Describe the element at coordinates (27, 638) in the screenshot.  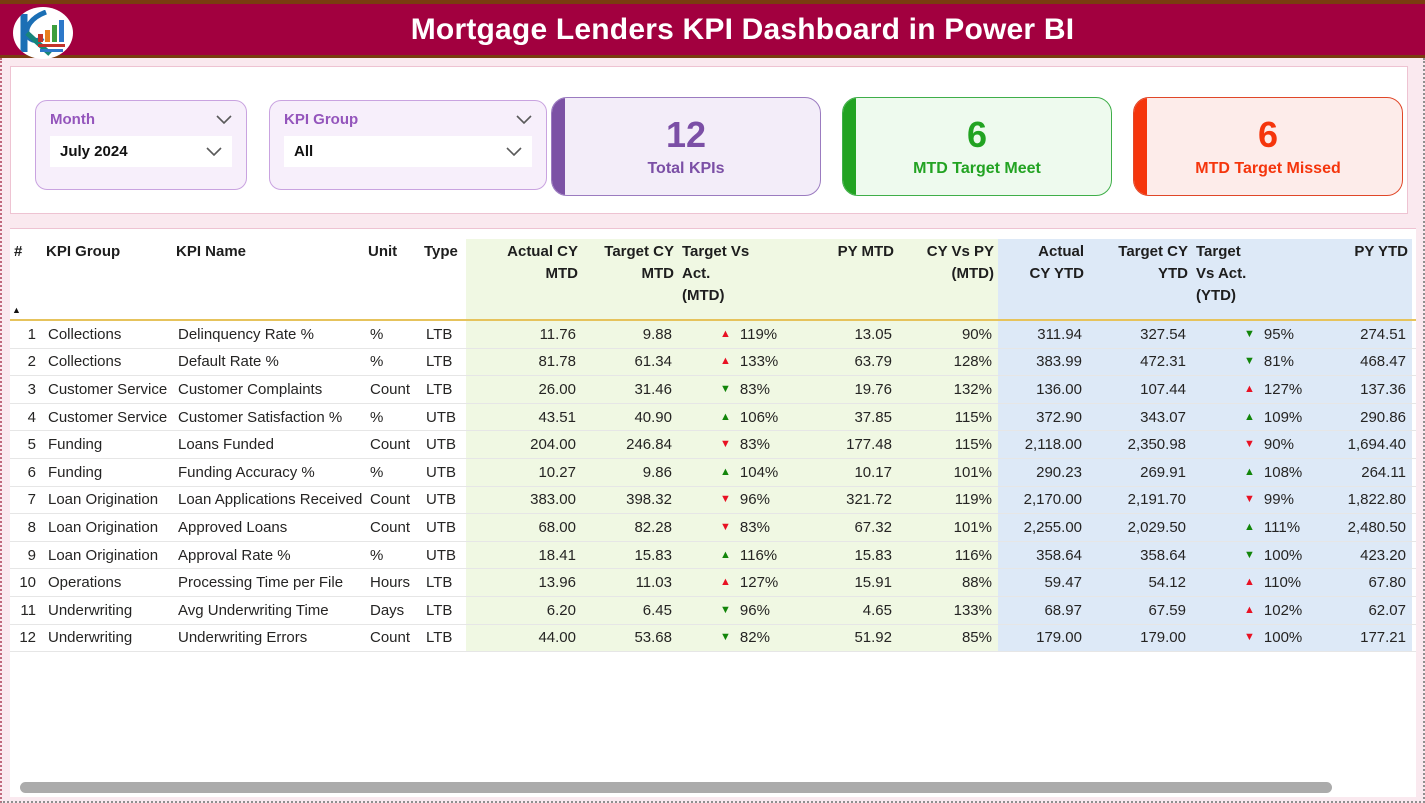
I see `cell-idx: 12` at that location.